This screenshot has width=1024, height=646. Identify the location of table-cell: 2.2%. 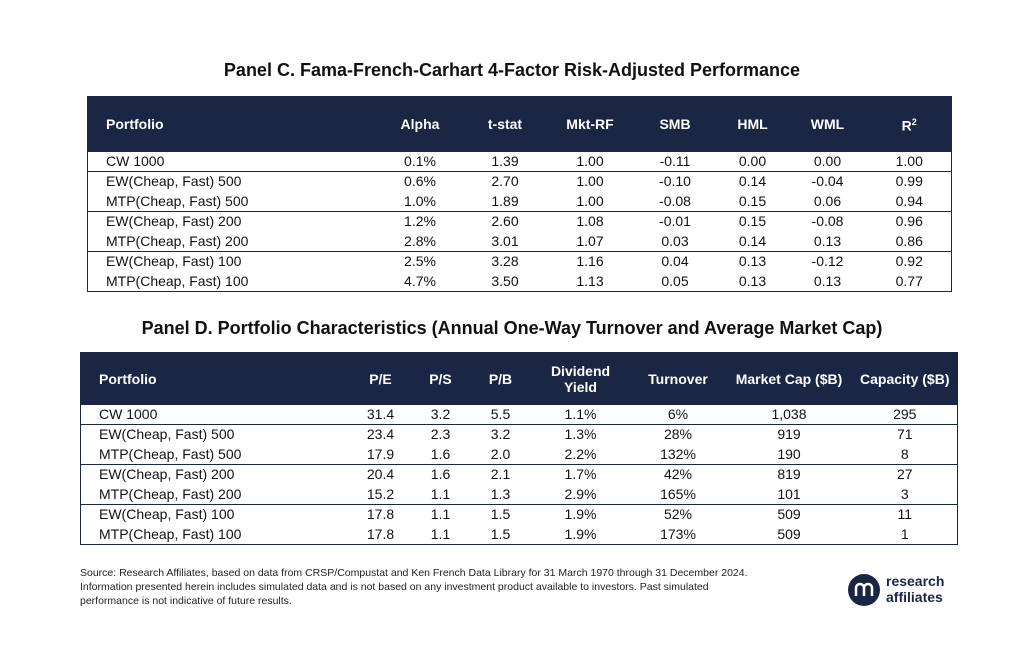
(580, 453).